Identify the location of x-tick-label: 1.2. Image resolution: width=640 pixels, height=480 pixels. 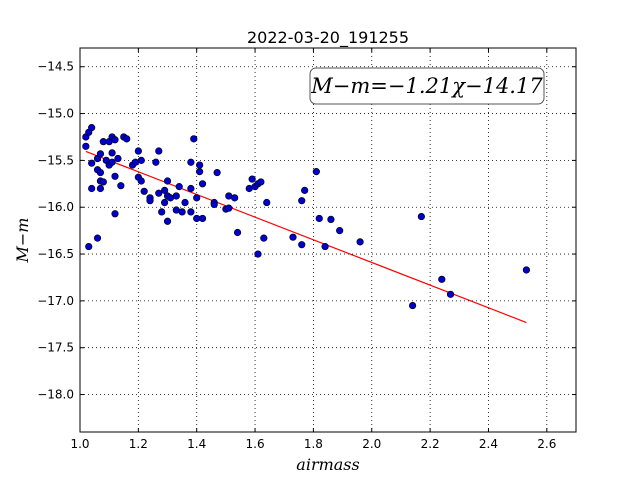
(138, 444).